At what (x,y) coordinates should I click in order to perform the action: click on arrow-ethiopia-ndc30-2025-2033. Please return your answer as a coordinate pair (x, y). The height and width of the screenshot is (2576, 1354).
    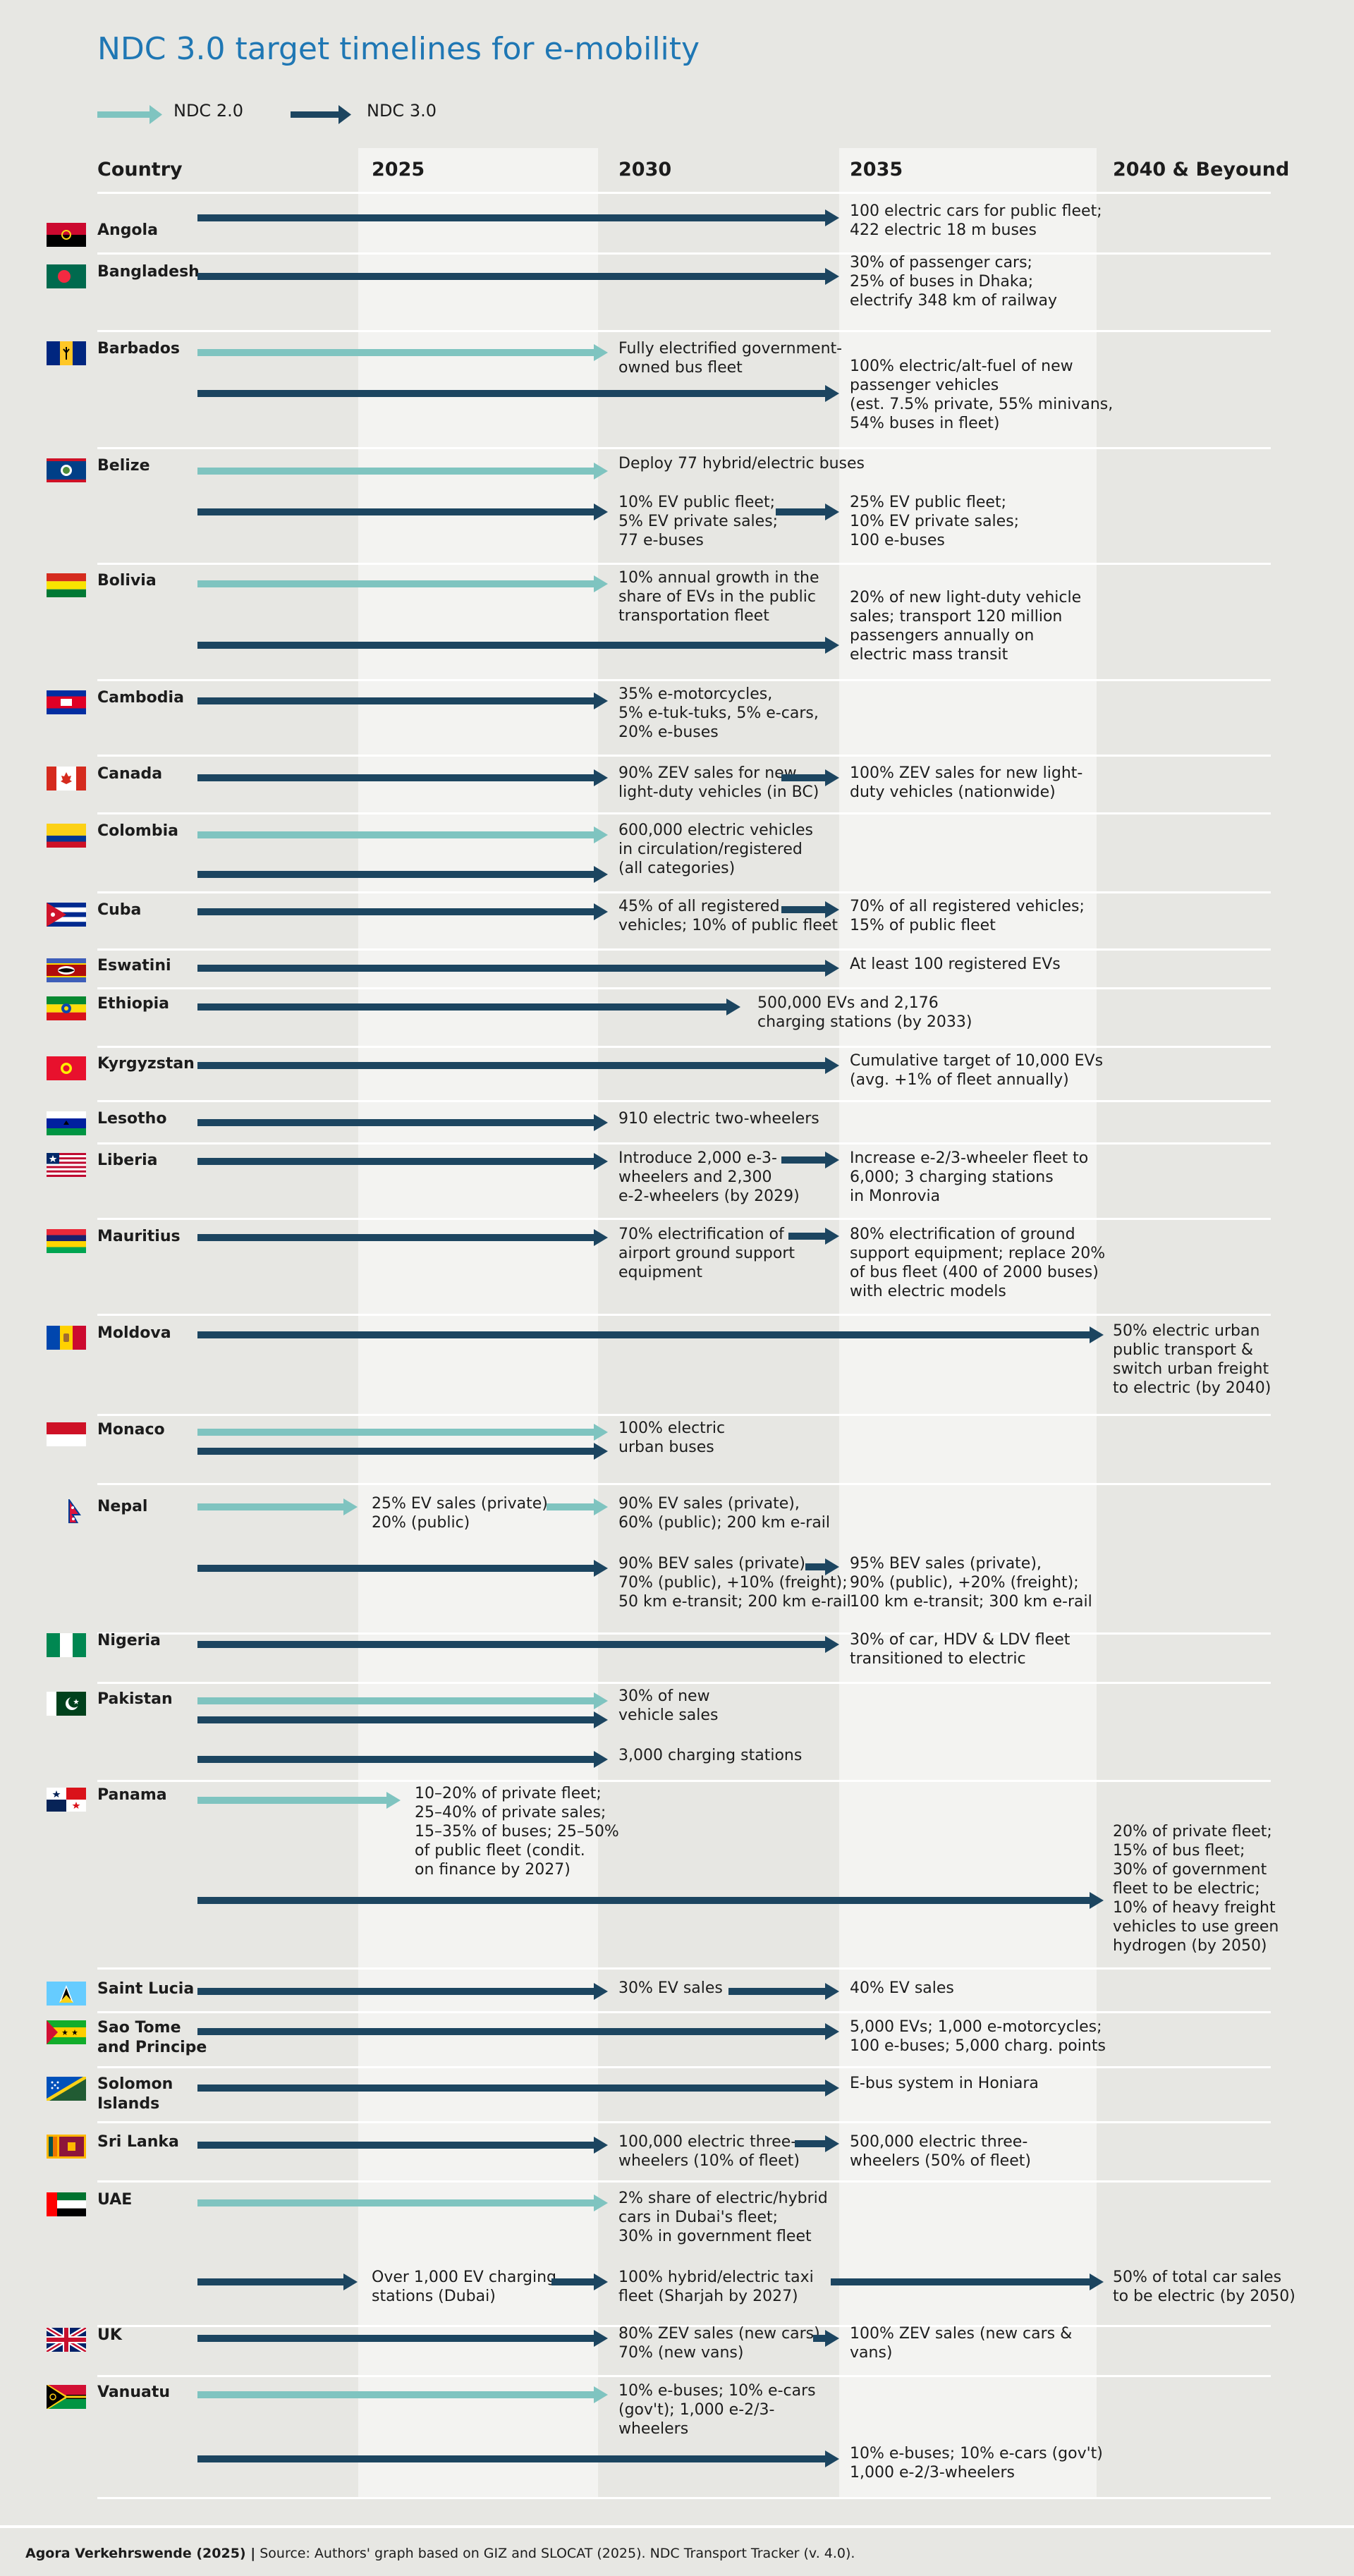
    Looking at the image, I should click on (468, 1007).